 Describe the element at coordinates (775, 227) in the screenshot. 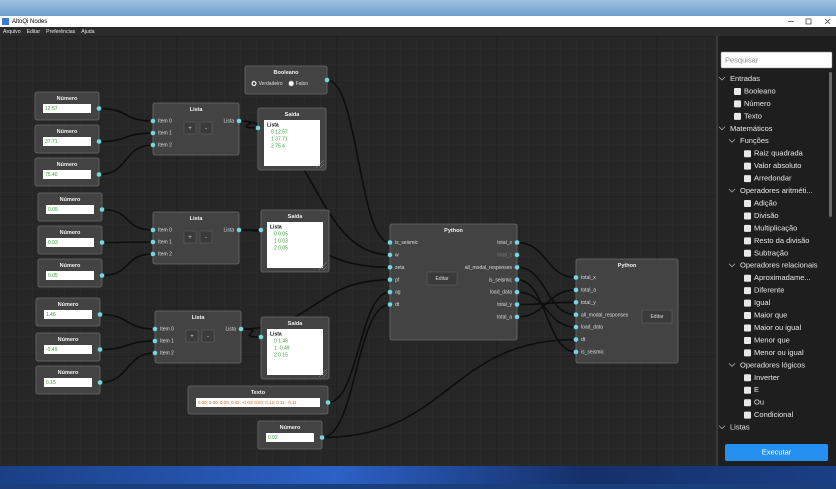

I see `tree-item: Multiplicação` at that location.